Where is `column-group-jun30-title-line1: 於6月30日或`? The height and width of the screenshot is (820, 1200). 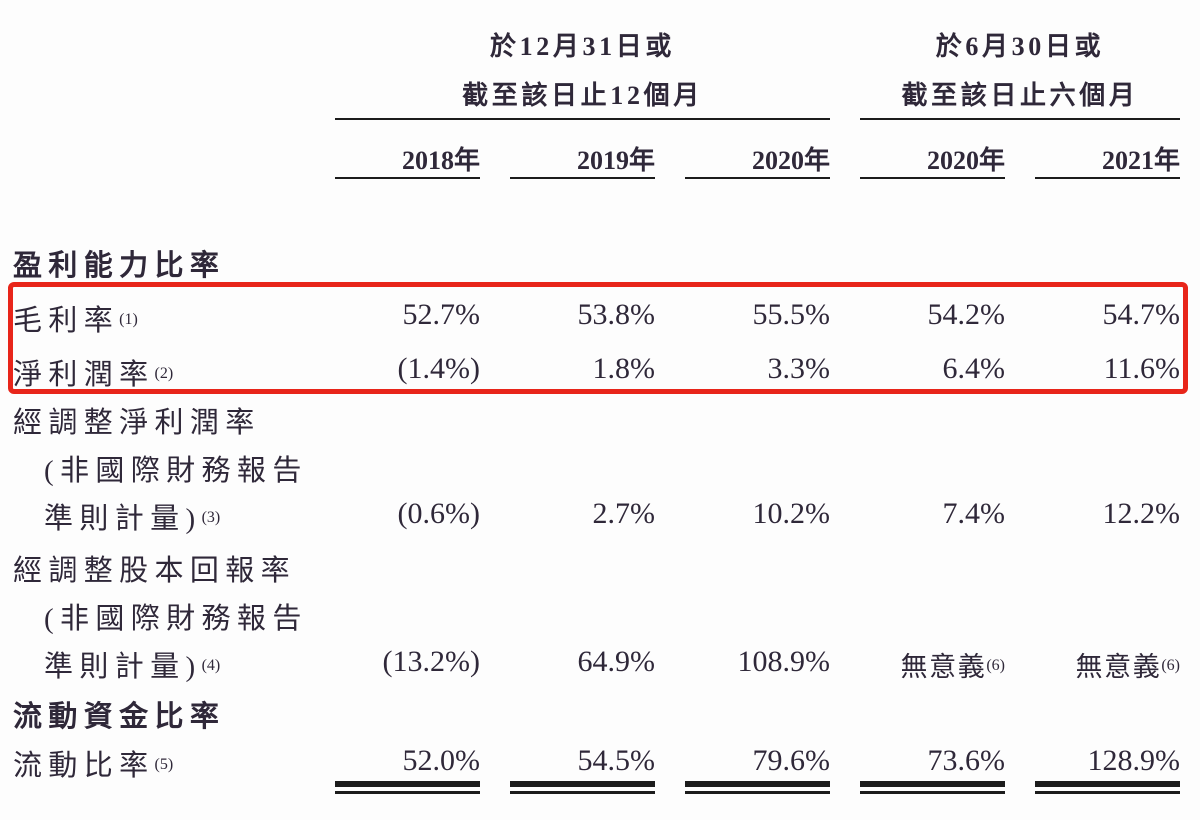
column-group-jun30-title-line1: 於6月30日或 is located at coordinates (1020, 46).